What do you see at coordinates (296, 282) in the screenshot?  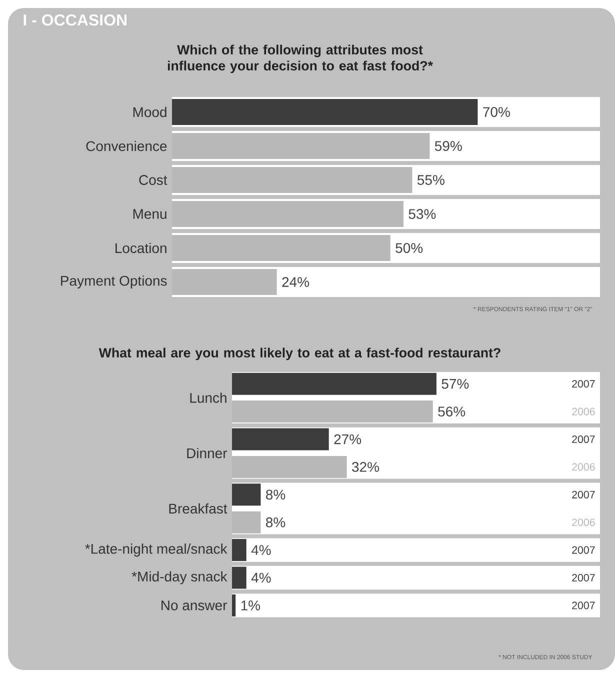 I see `data-label: 24%` at bounding box center [296, 282].